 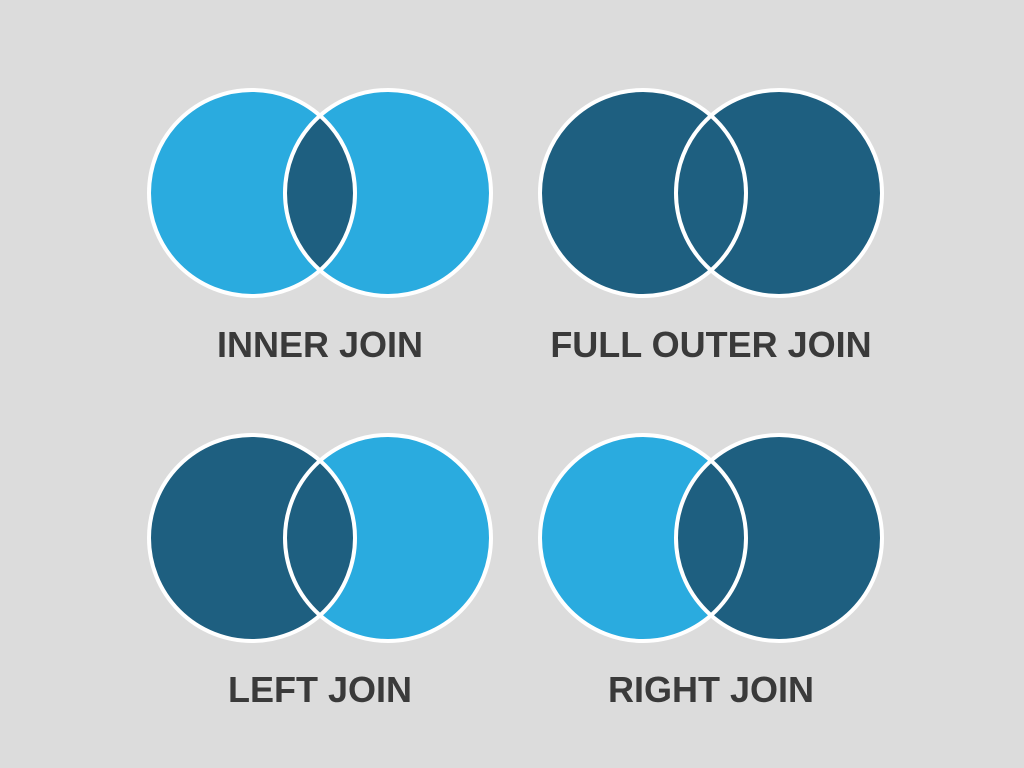 What do you see at coordinates (319, 538) in the screenshot?
I see `left-join-intersection` at bounding box center [319, 538].